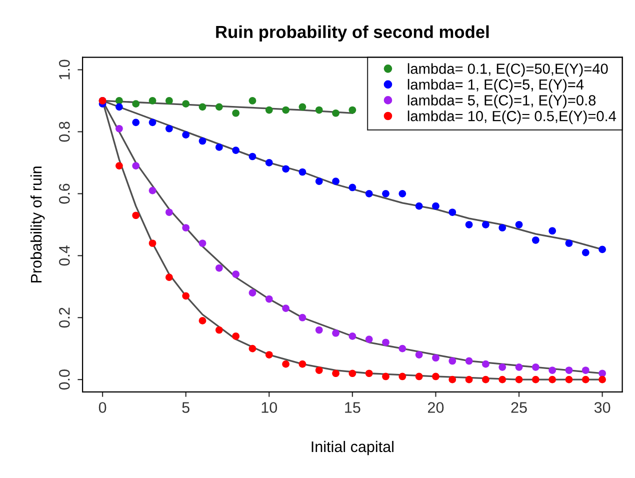 This screenshot has width=635, height=478. I want to click on x-tick-label: 15, so click(352, 407).